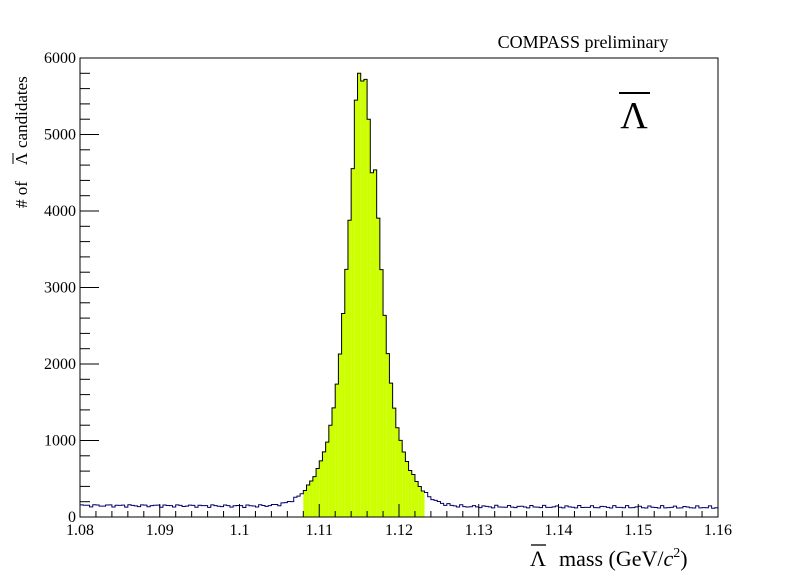 Image resolution: width=798 pixels, height=579 pixels. I want to click on background-left-line, so click(193, 499).